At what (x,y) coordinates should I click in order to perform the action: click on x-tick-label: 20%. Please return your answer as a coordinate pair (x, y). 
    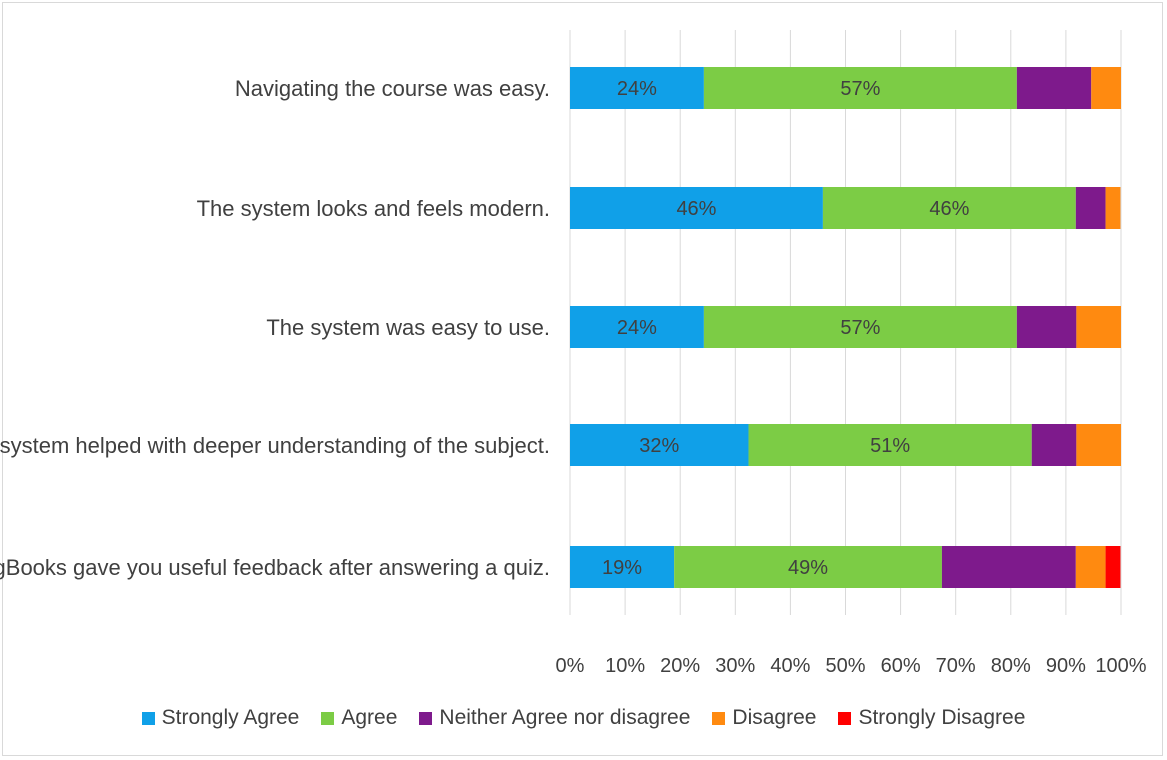
    Looking at the image, I should click on (680, 666).